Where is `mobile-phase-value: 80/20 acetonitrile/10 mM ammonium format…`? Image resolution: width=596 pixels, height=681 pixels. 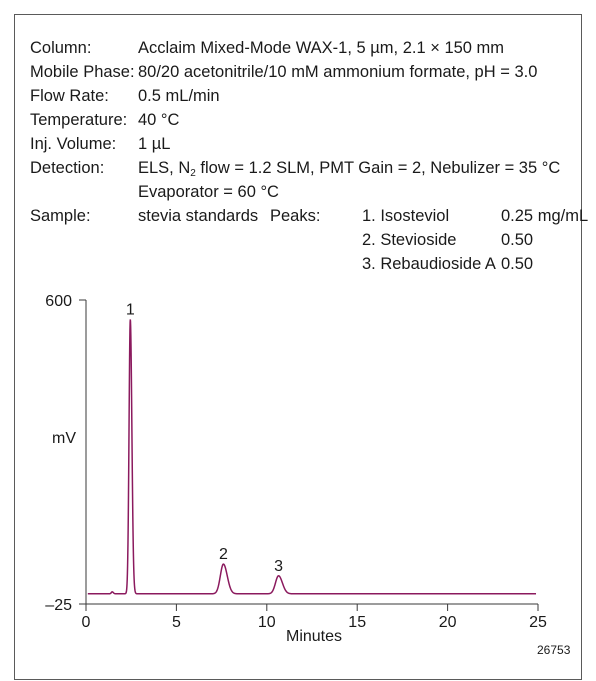
mobile-phase-value: 80/20 acetonitrile/10 mM ammonium format… is located at coordinates (338, 72).